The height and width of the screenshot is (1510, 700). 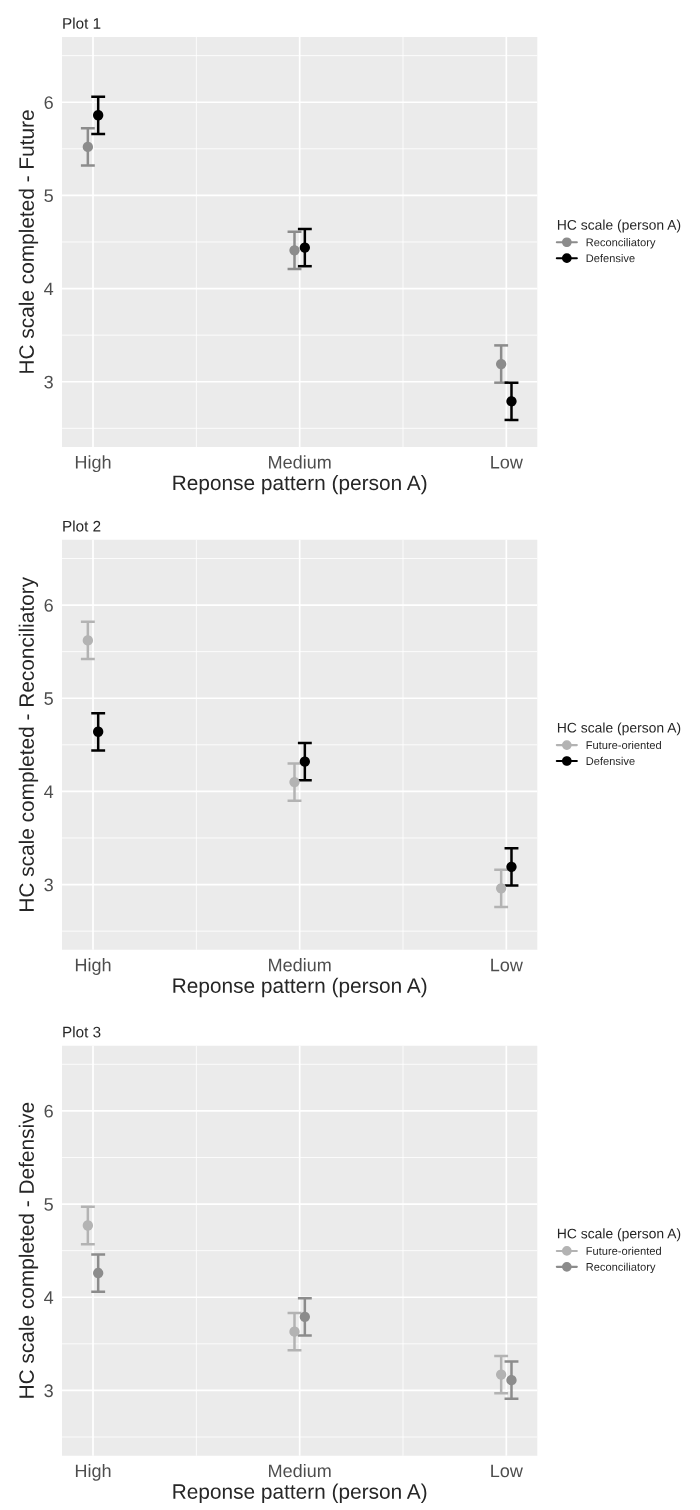 I want to click on chart-title: Plot 3, so click(x=82, y=1032).